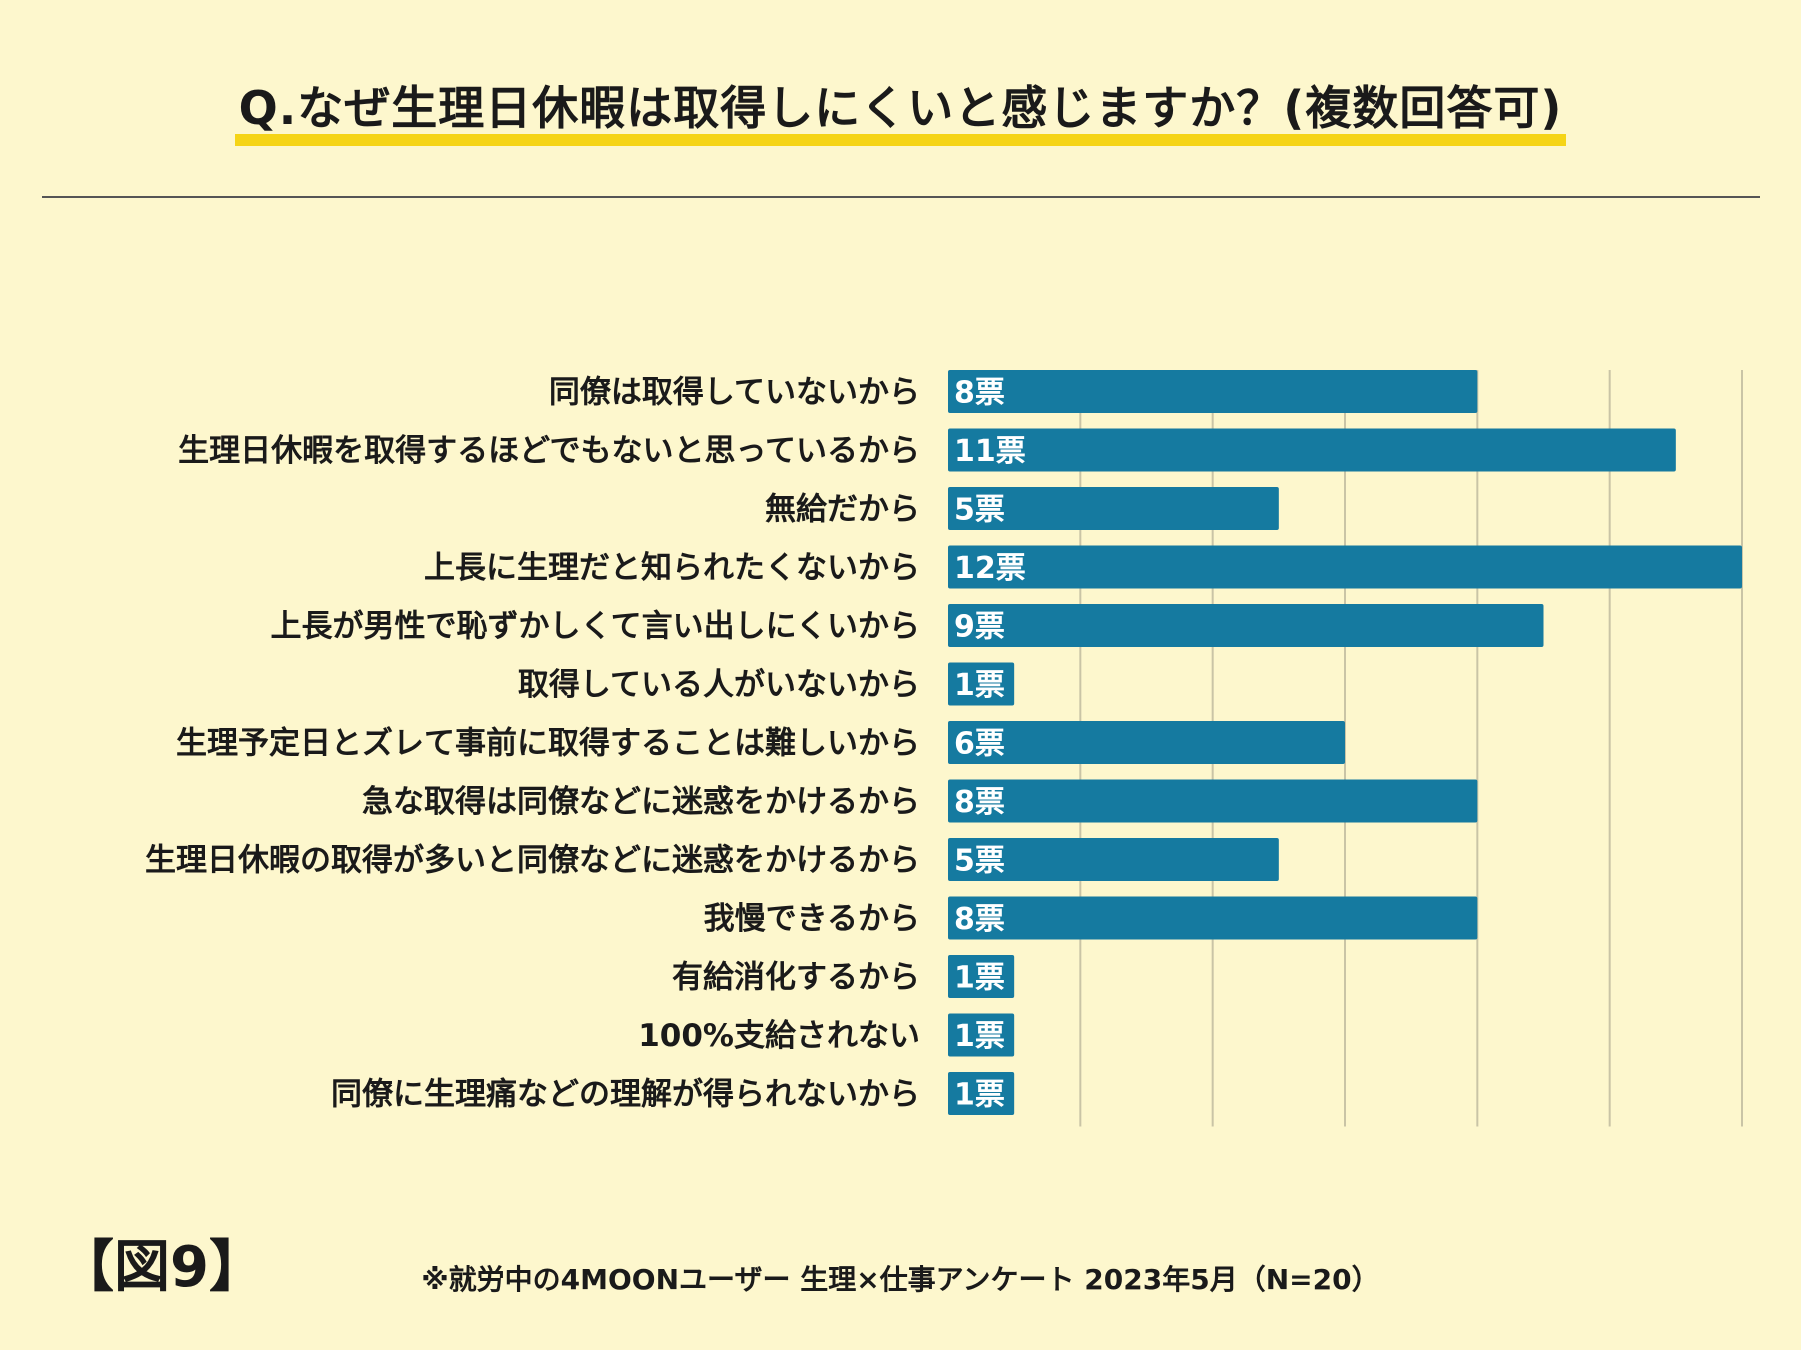  What do you see at coordinates (625, 1095) in the screenshot?
I see `category-label-13: 同僚に生理痛などの理解が得られないから` at bounding box center [625, 1095].